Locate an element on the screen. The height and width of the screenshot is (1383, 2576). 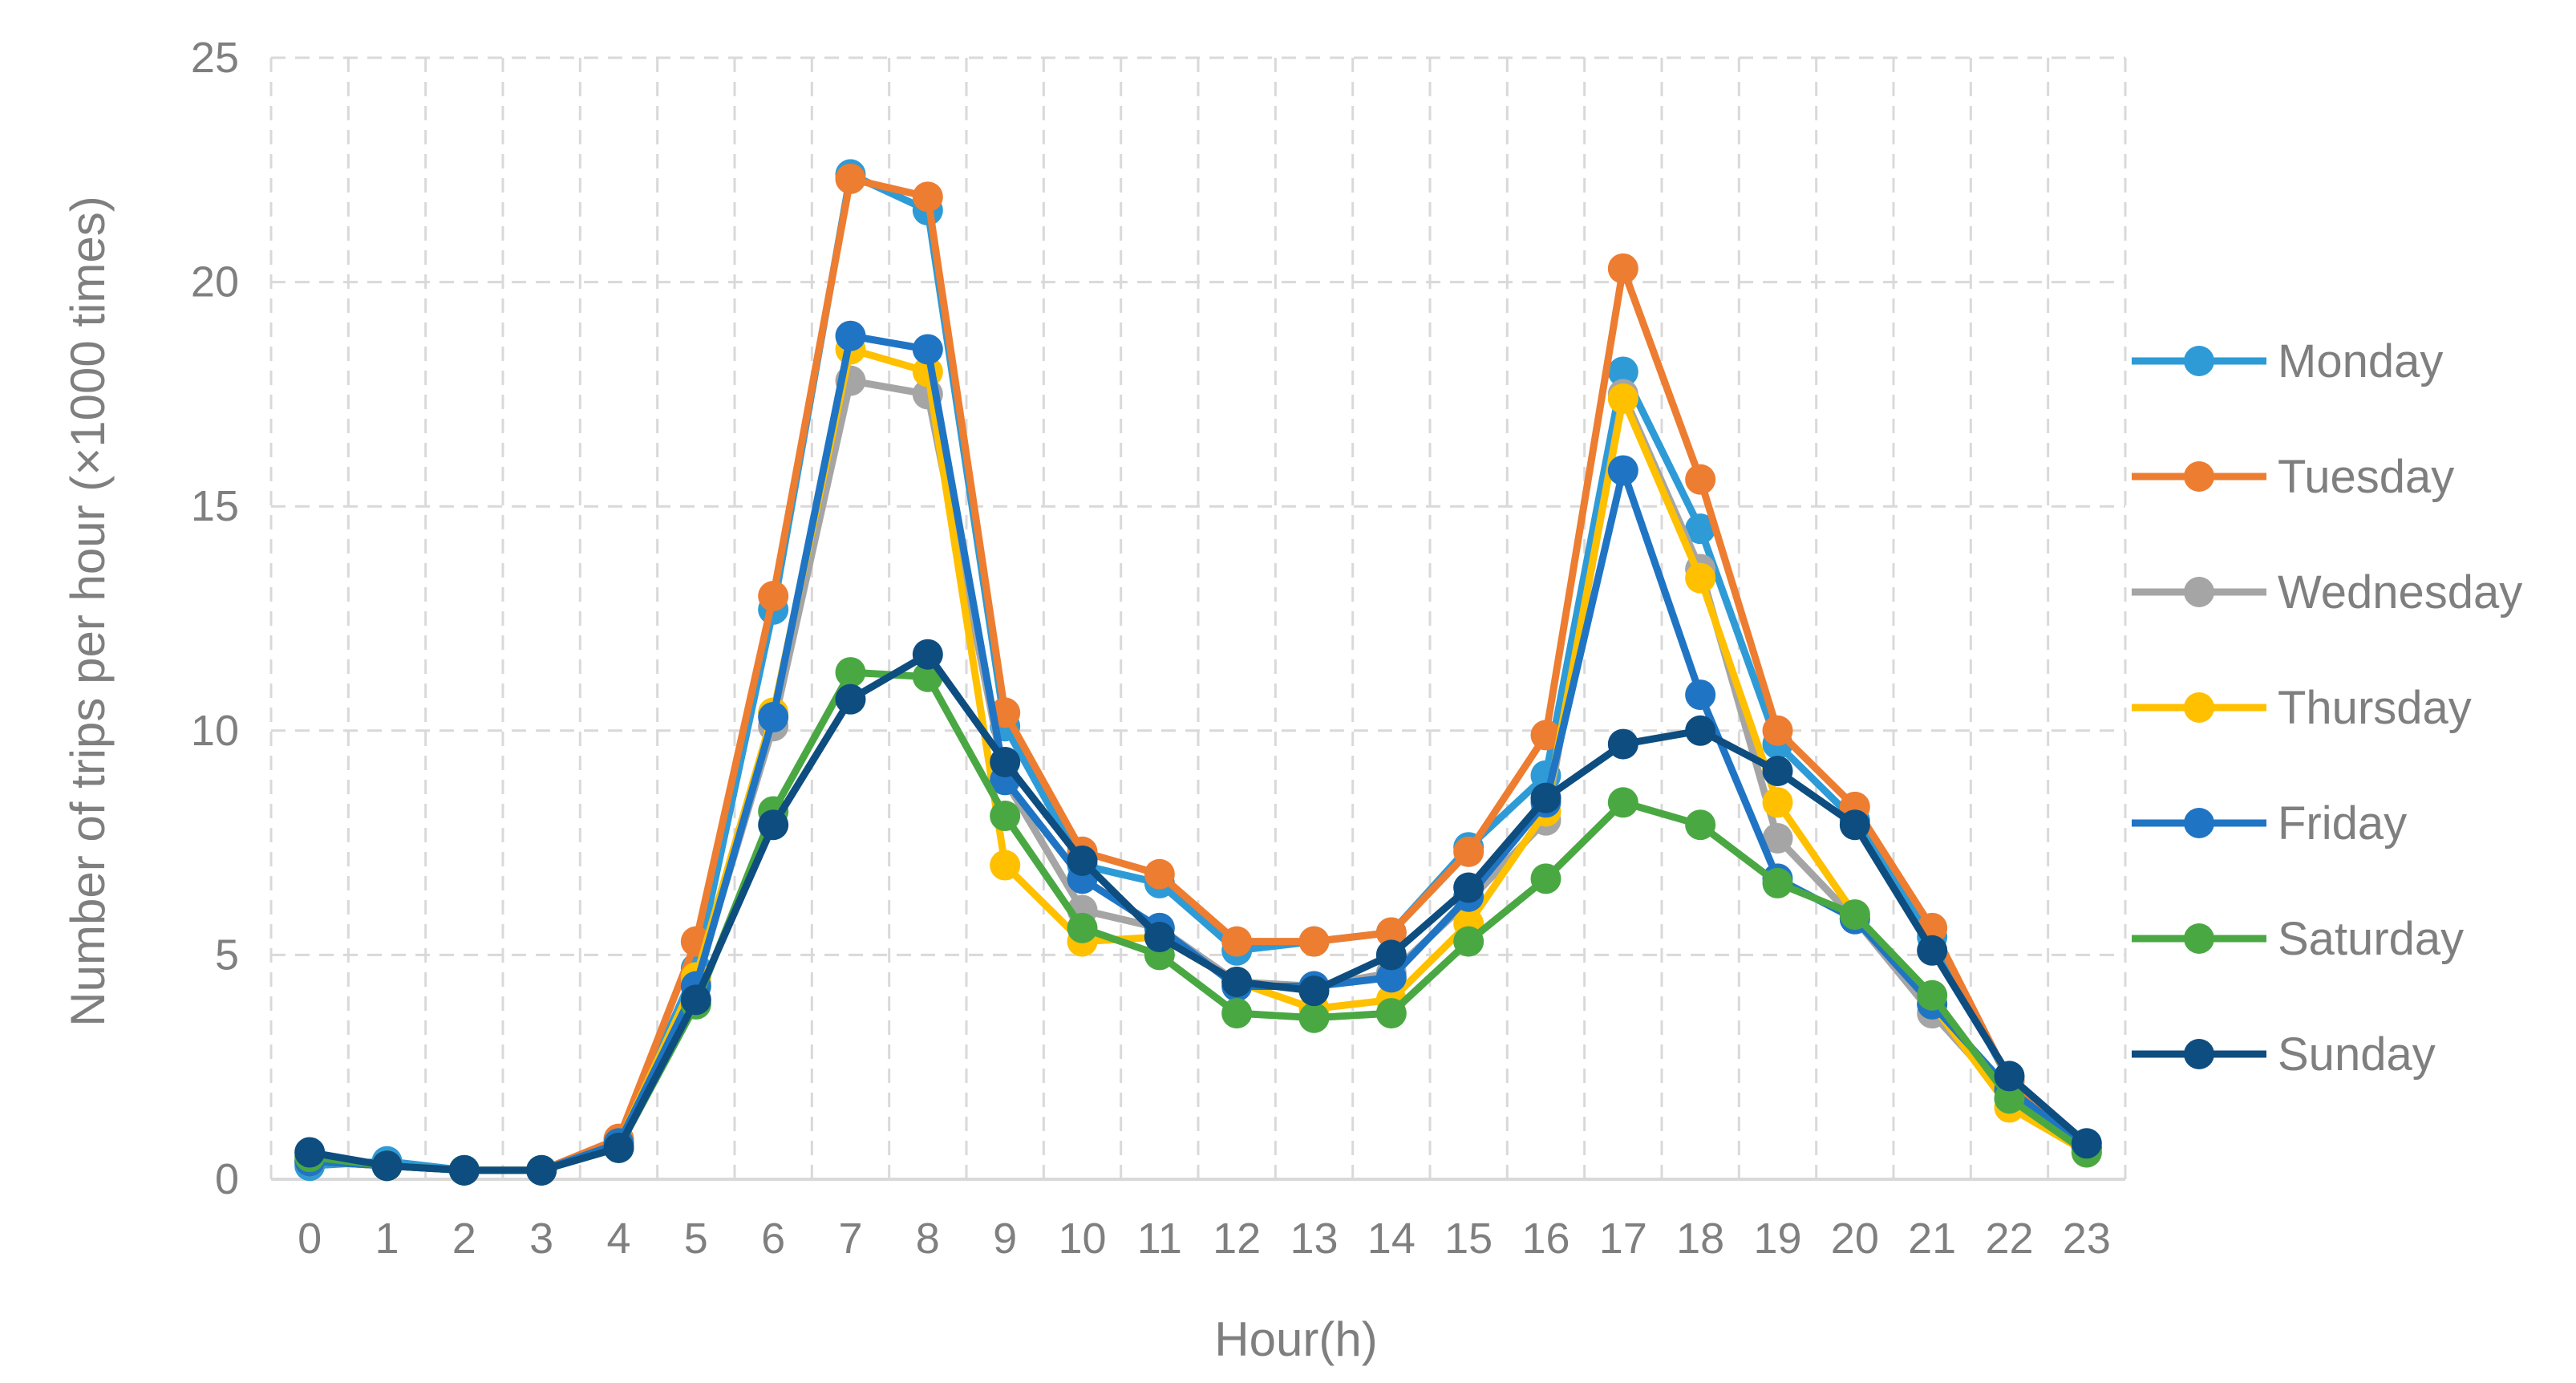
legend-item-thursday: Thursday is located at coordinates (2302, 708).